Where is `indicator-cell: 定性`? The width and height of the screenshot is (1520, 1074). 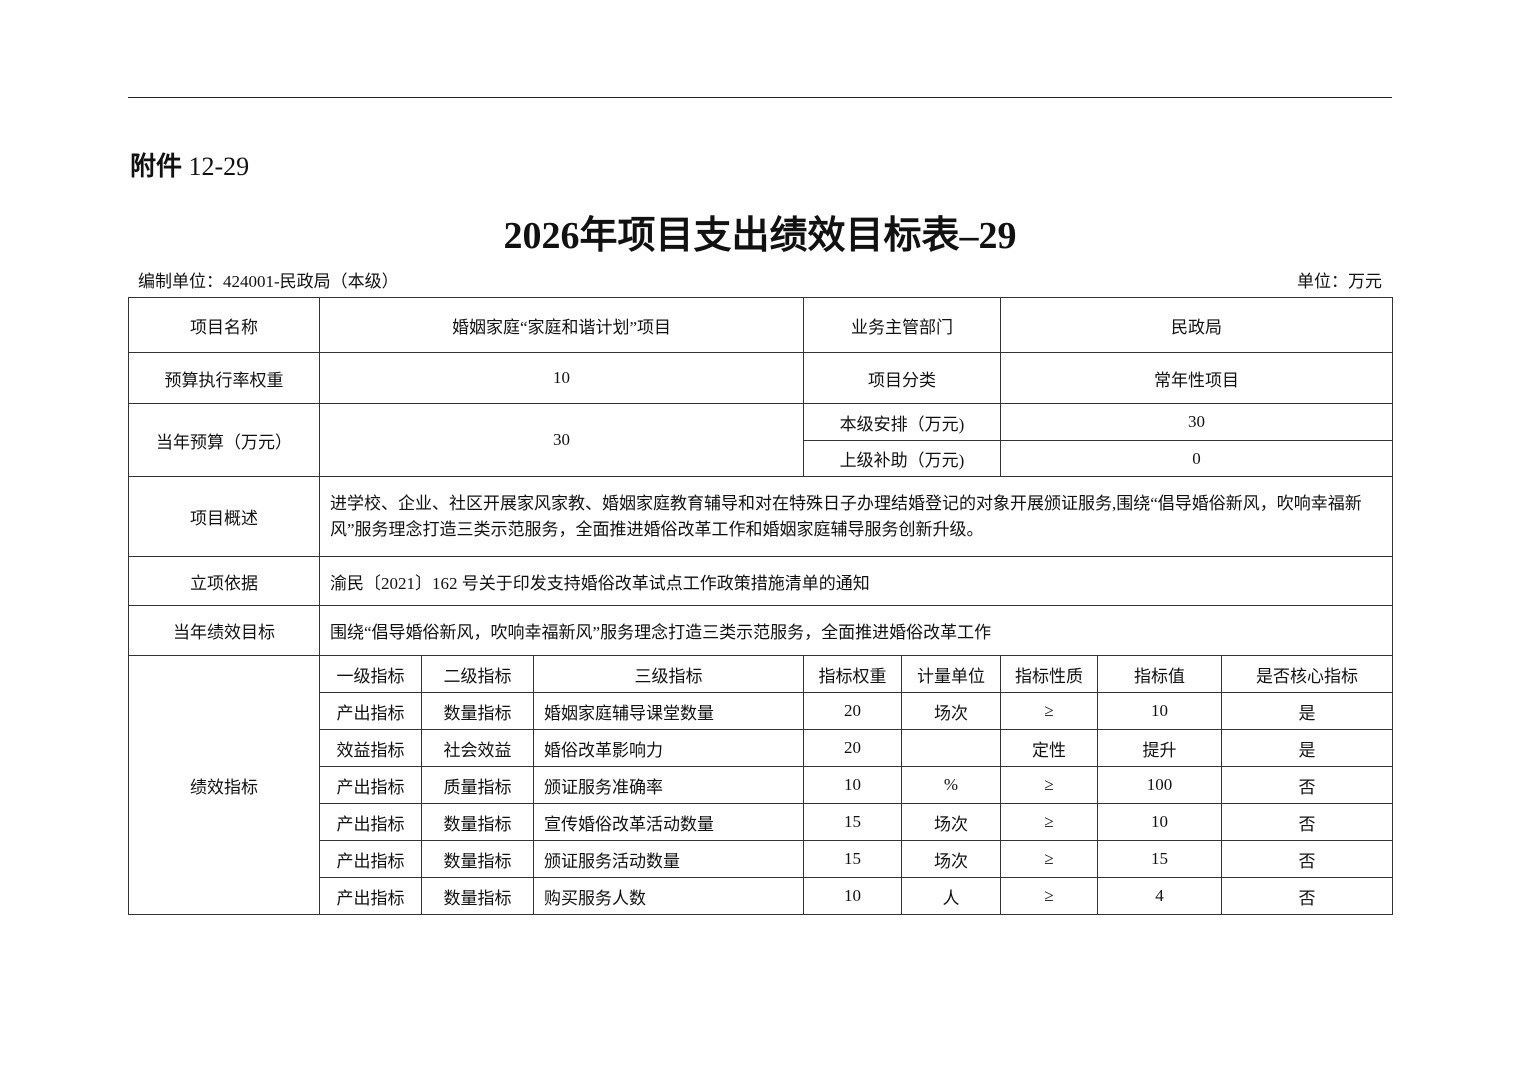
indicator-cell: 定性 is located at coordinates (1049, 748).